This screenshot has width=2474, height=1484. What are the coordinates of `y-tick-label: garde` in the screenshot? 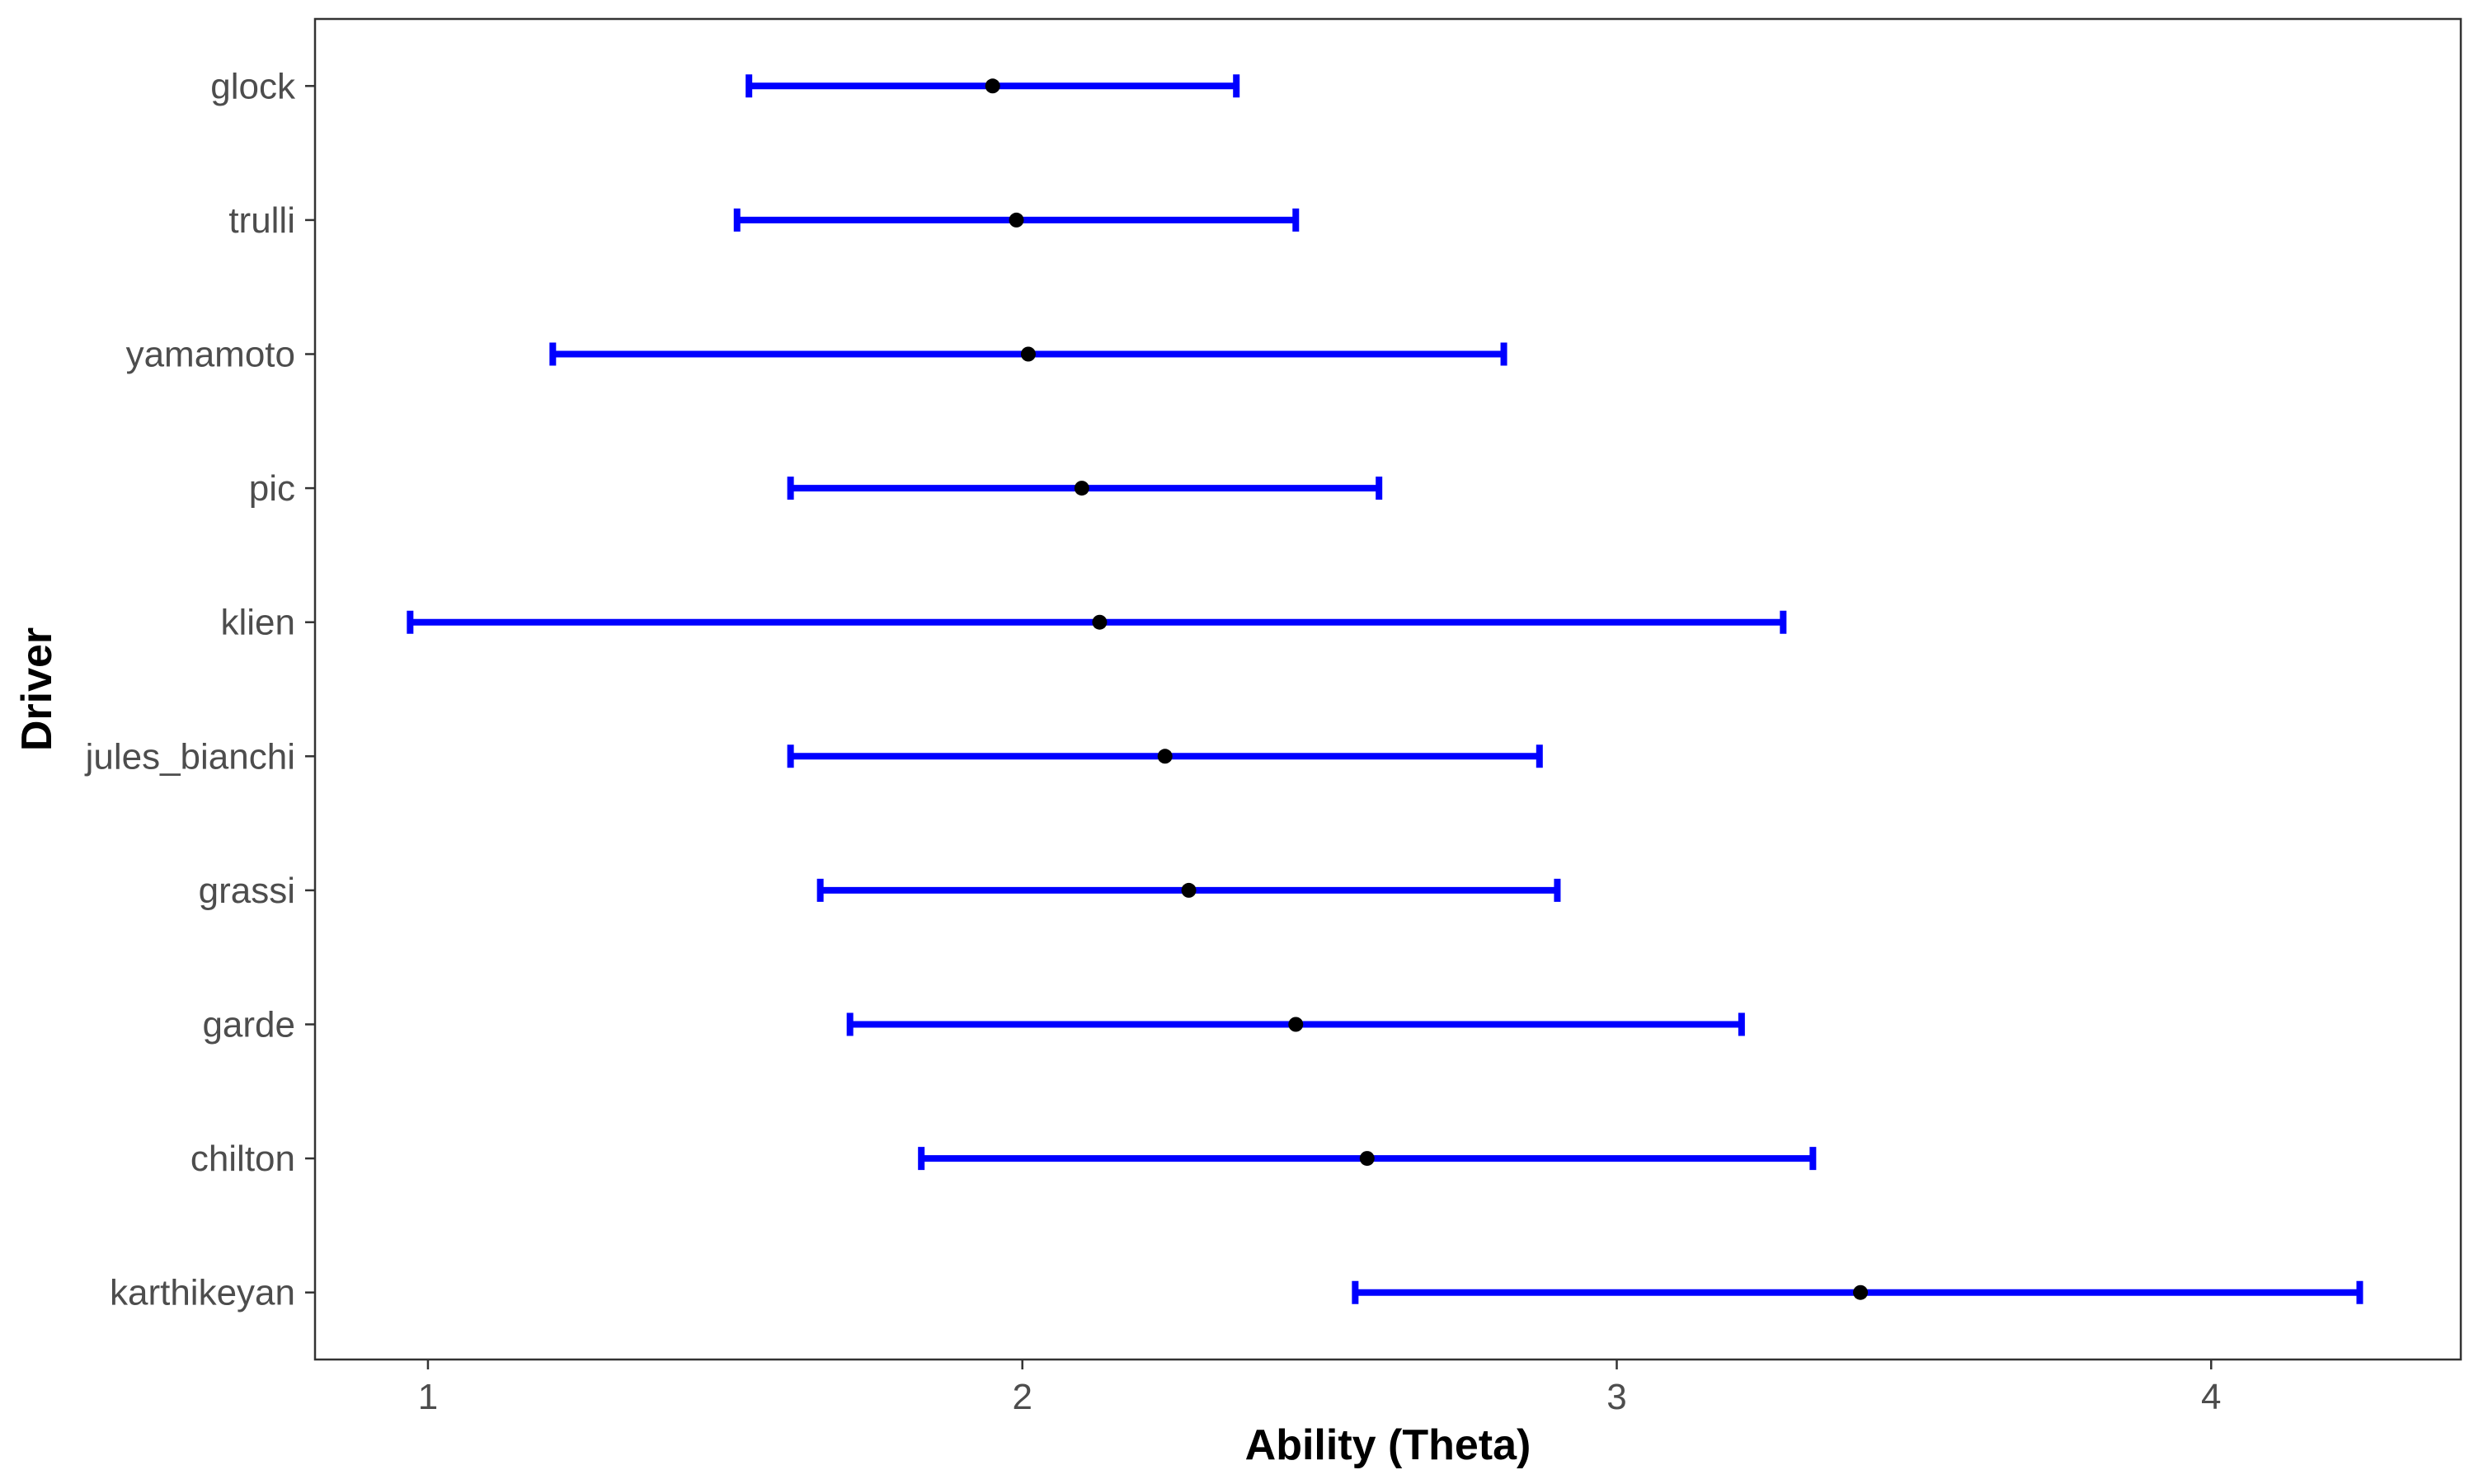 It's located at (248, 1025).